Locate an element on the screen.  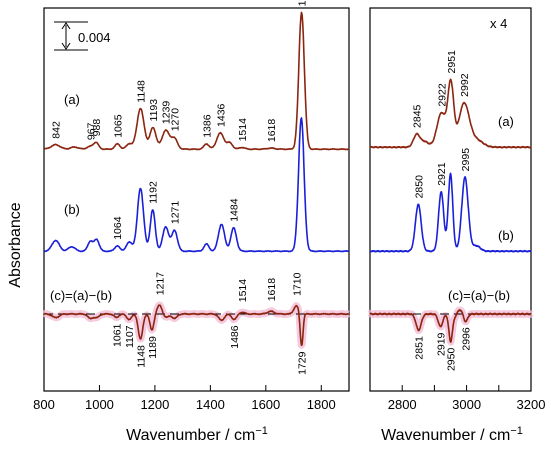
peak-label: 2919 is located at coordinates (442, 344).